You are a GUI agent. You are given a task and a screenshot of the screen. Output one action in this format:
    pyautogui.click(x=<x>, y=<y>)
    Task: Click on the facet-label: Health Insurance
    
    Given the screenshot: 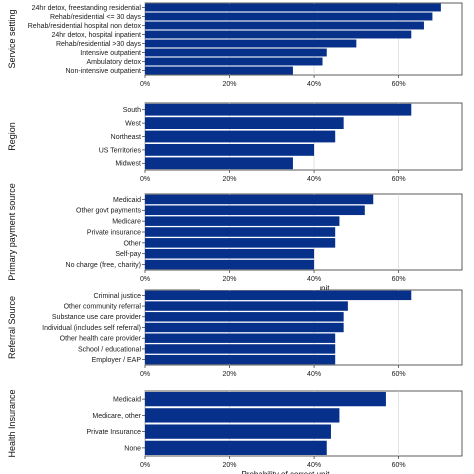 What is the action you would take?
    pyautogui.click(x=12, y=423)
    